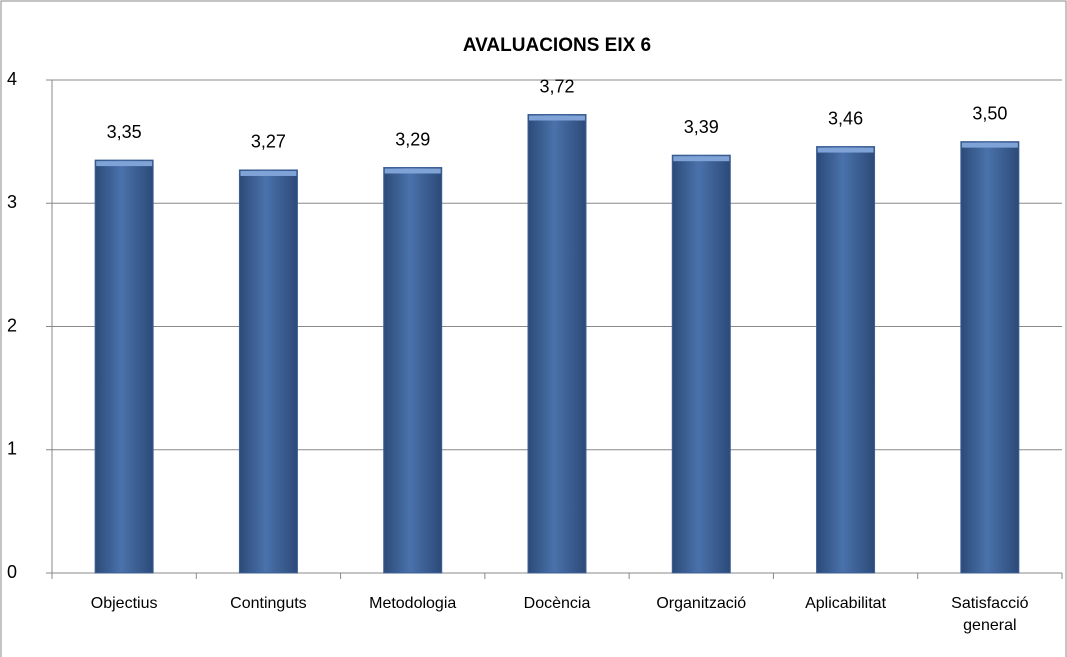 The height and width of the screenshot is (657, 1067). I want to click on value-label: 3,46, so click(845, 118).